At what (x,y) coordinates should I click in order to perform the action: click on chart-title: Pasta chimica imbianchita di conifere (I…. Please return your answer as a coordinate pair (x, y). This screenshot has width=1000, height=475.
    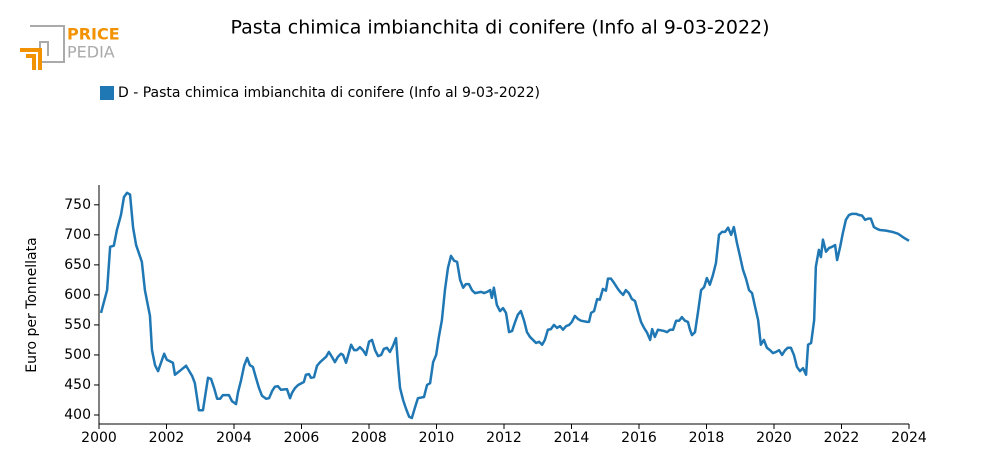
    Looking at the image, I should click on (499, 28).